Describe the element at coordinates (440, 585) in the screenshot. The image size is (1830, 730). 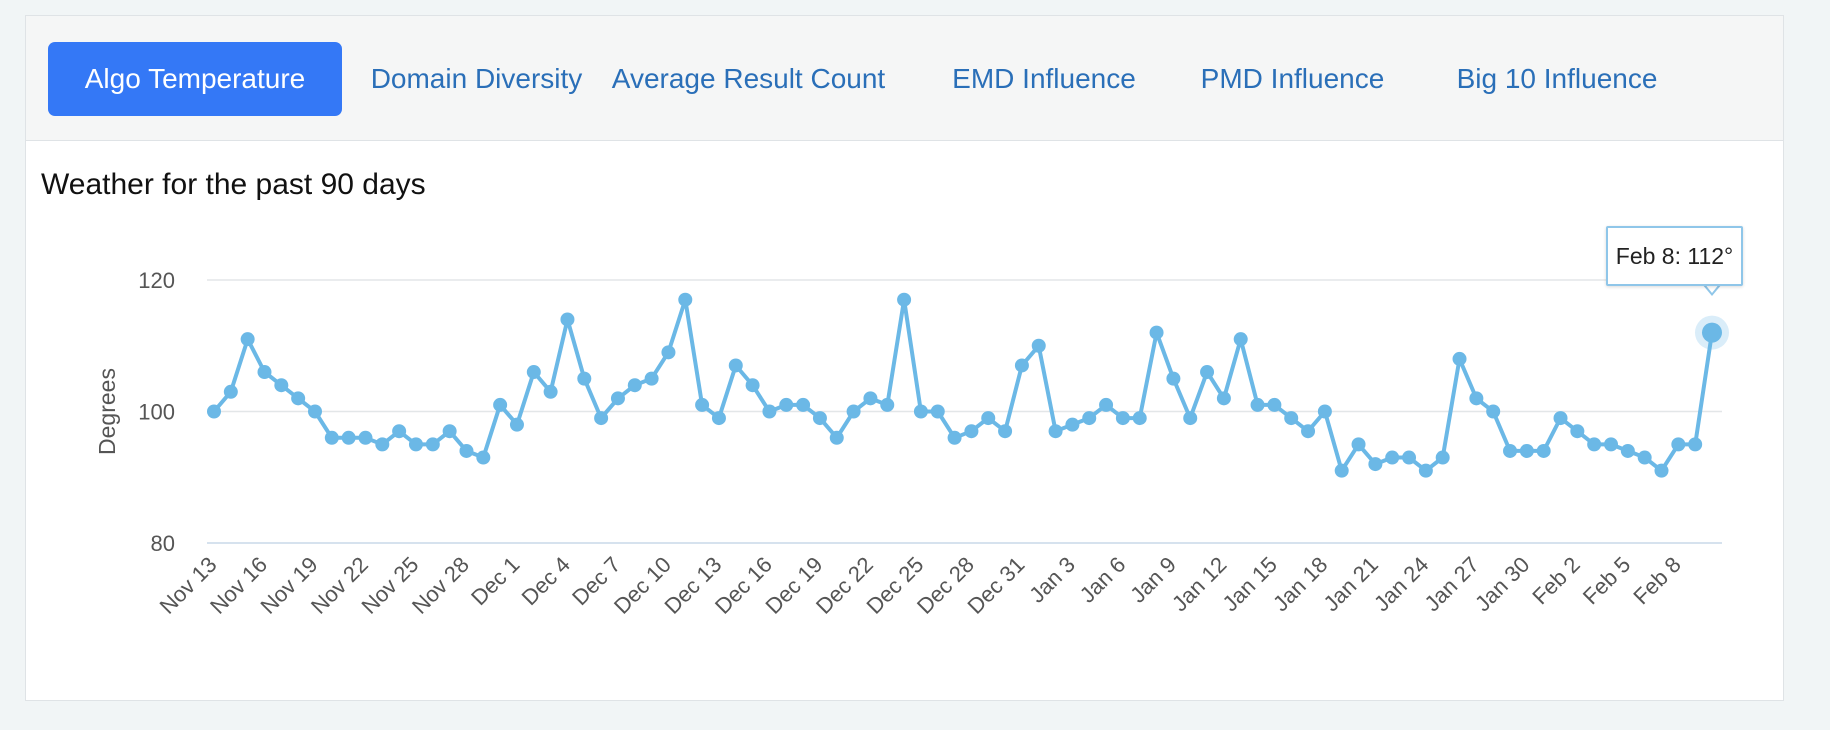
I see `x-tick-label: Nov 28` at that location.